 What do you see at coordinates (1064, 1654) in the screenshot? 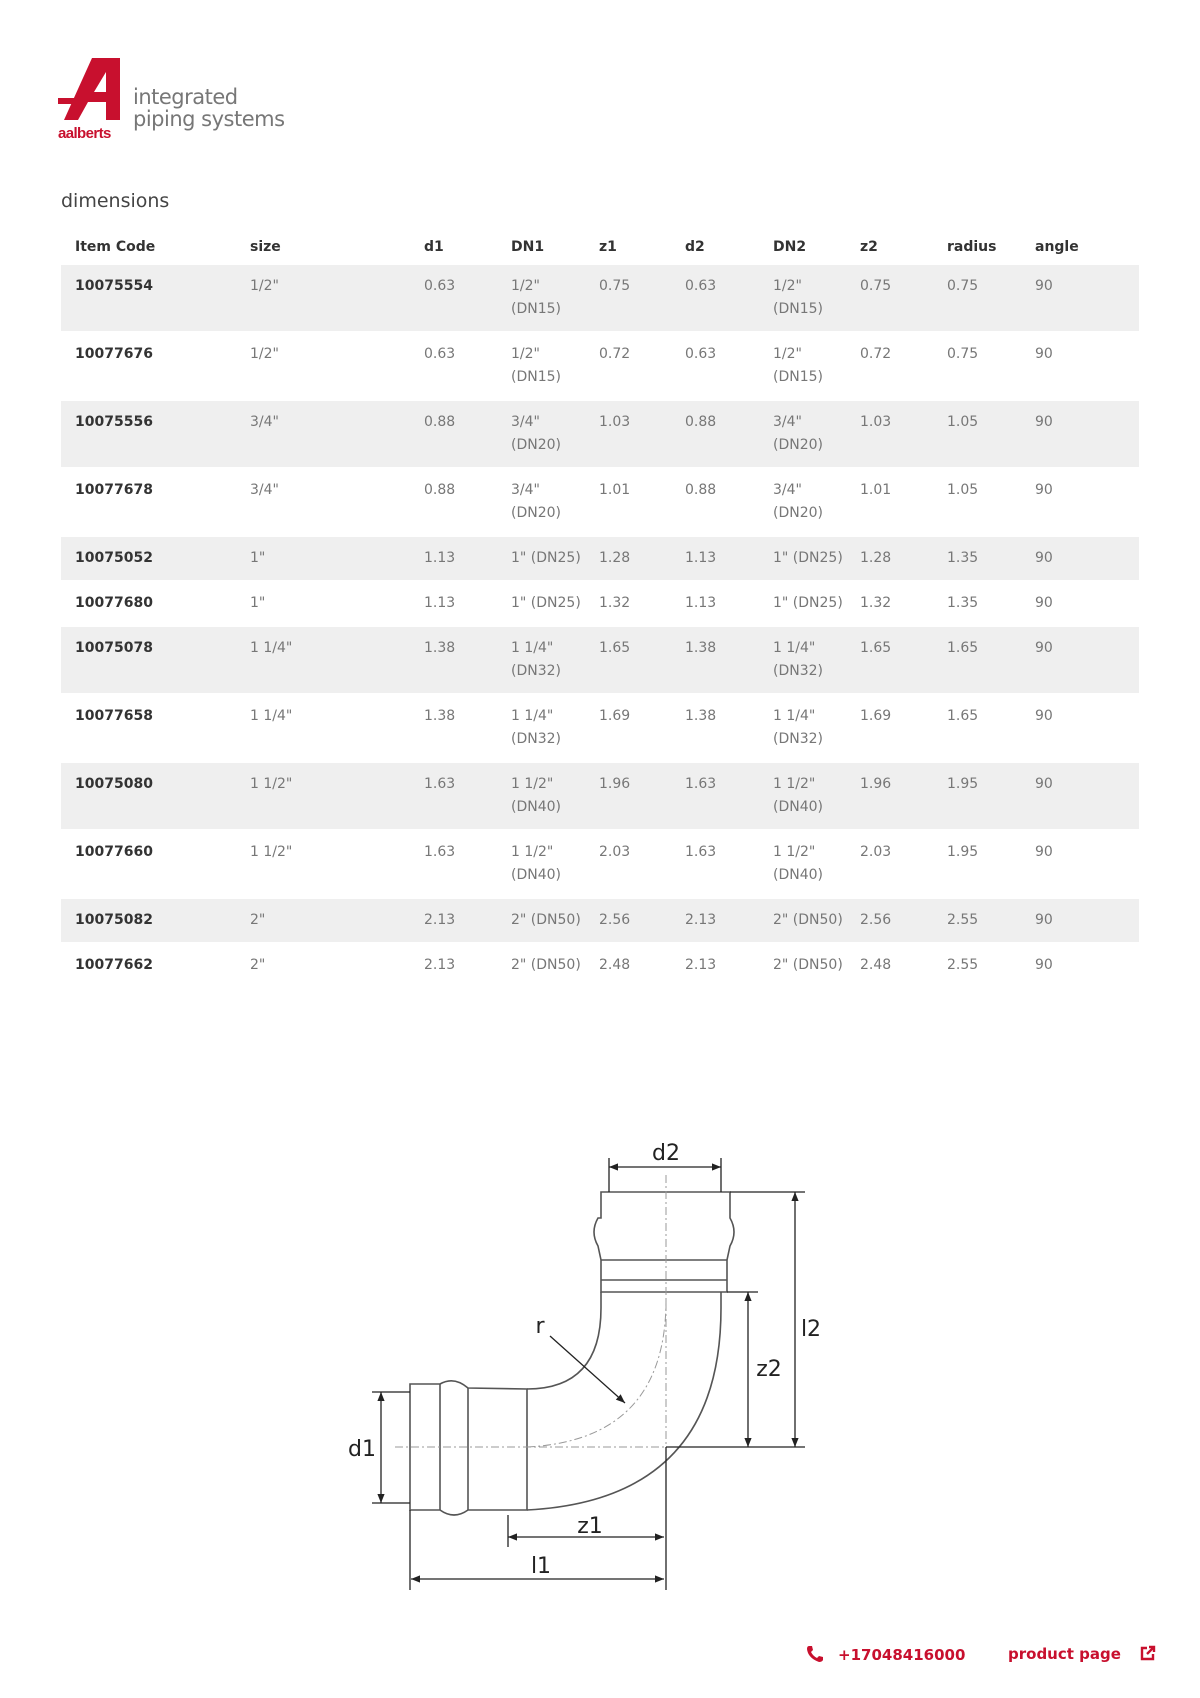
I see `product-page-label: product page` at bounding box center [1064, 1654].